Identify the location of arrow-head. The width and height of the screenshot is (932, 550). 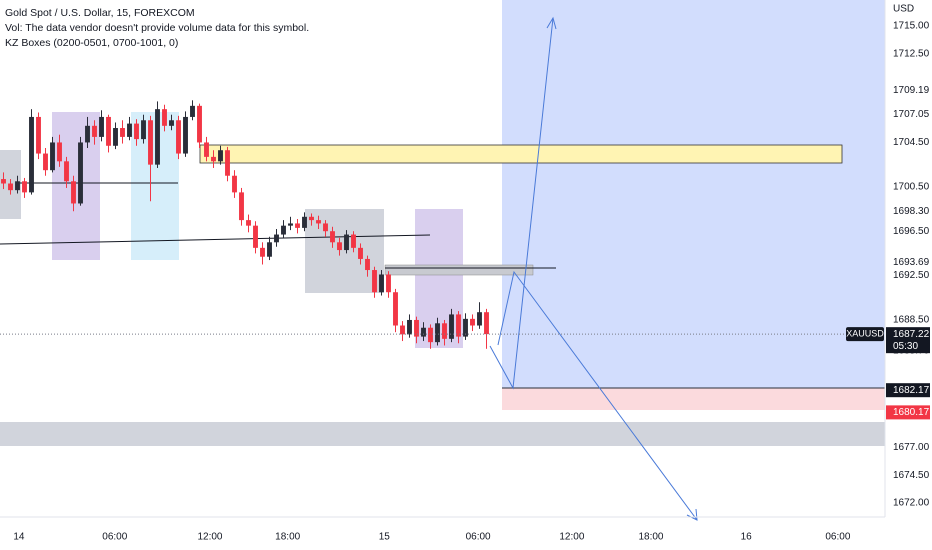
(551, 23).